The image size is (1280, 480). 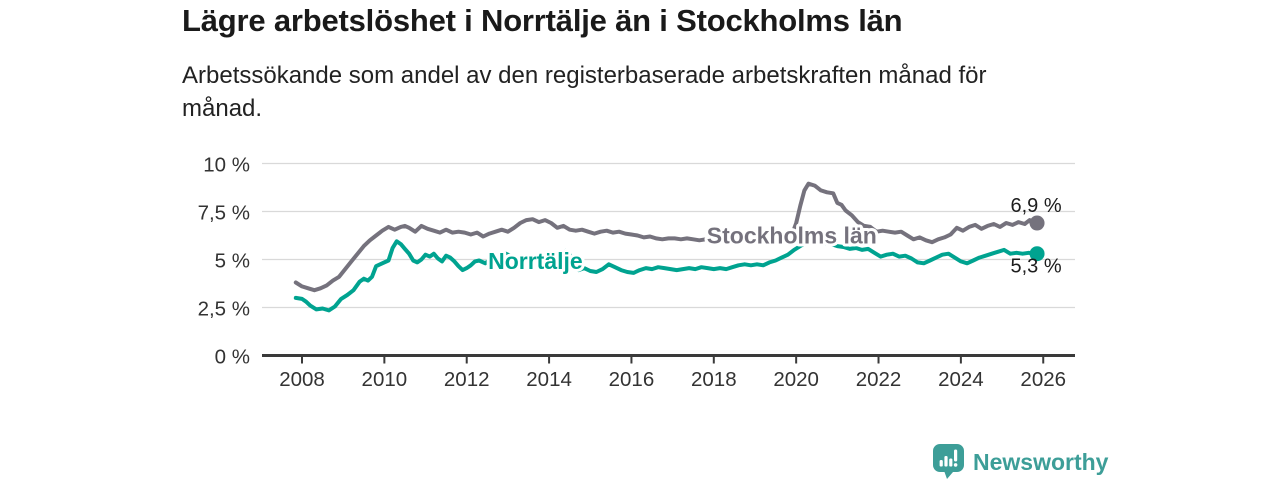 I want to click on x-axis-tick-label: 2026, so click(x=1043, y=379).